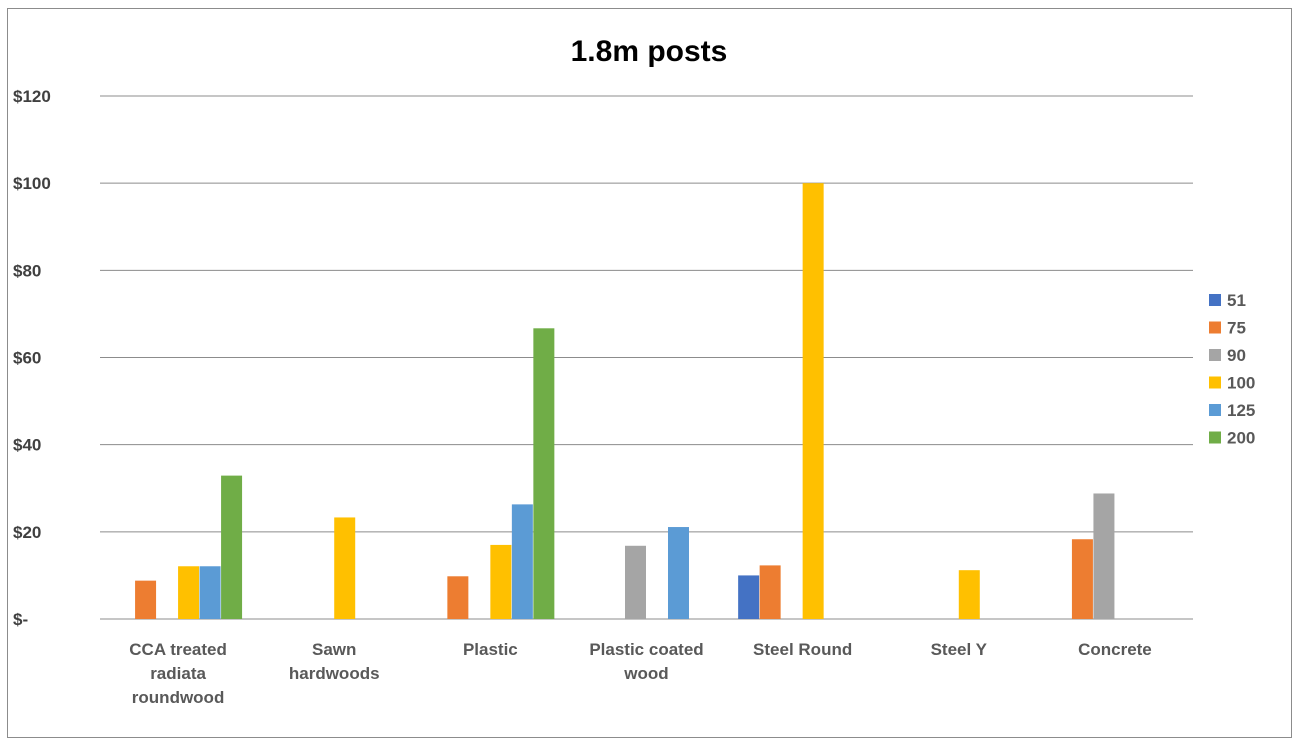  I want to click on x-category-label: Concrete, so click(1115, 649).